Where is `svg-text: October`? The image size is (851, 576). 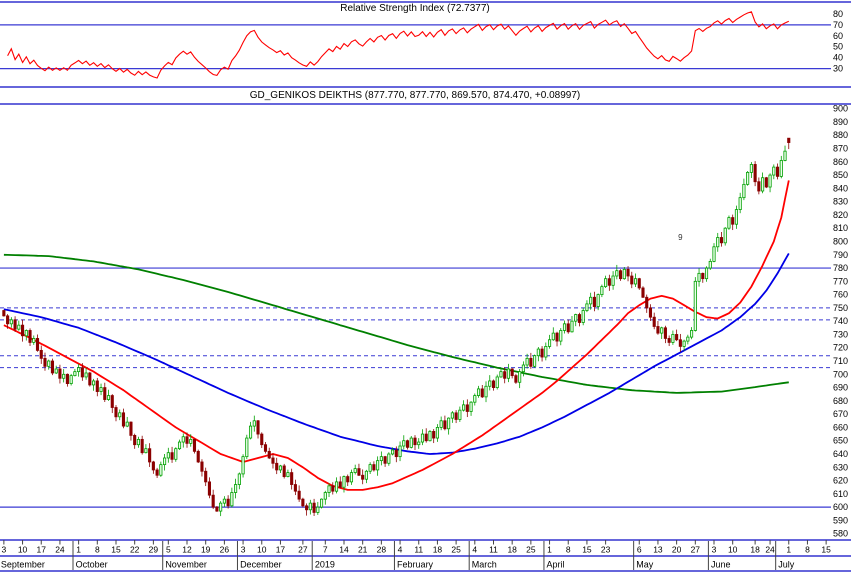
svg-text: October is located at coordinates (92, 565).